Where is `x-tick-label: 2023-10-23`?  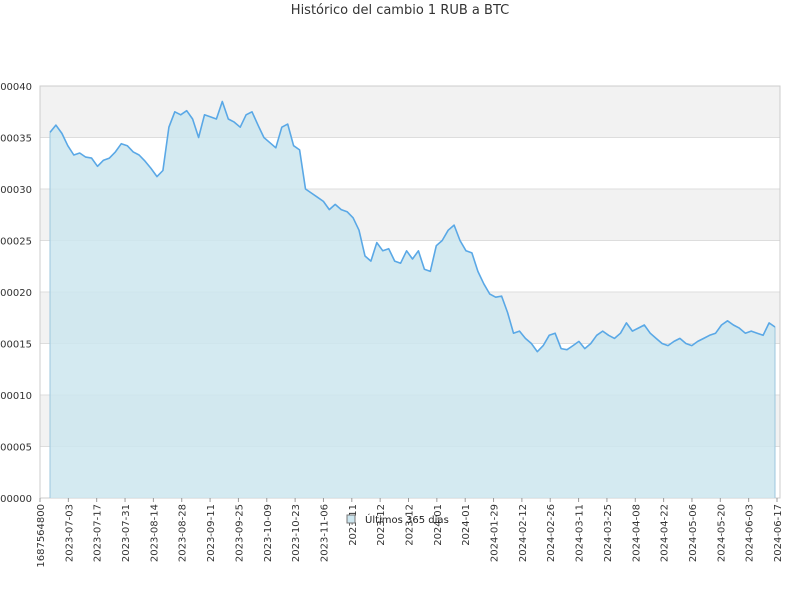 x-tick-label: 2023-10-23 is located at coordinates (296, 533).